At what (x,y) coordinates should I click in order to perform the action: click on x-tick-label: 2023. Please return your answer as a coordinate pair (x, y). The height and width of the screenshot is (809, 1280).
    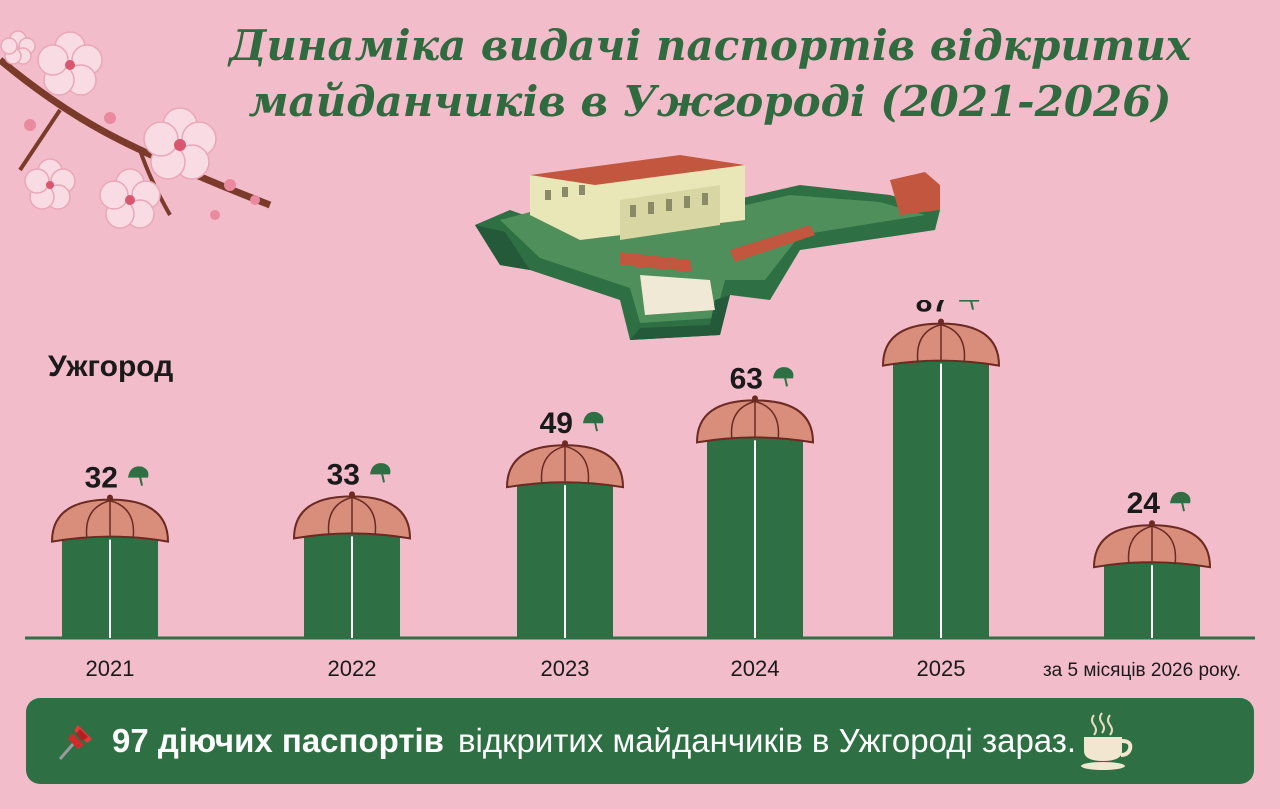
    Looking at the image, I should click on (565, 668).